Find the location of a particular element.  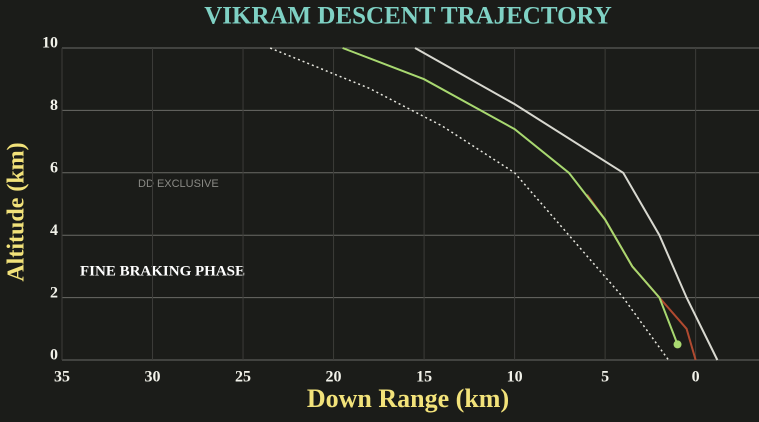

chart-title: VIKRAM DESCENT TRAJECTORY is located at coordinates (408, 16).